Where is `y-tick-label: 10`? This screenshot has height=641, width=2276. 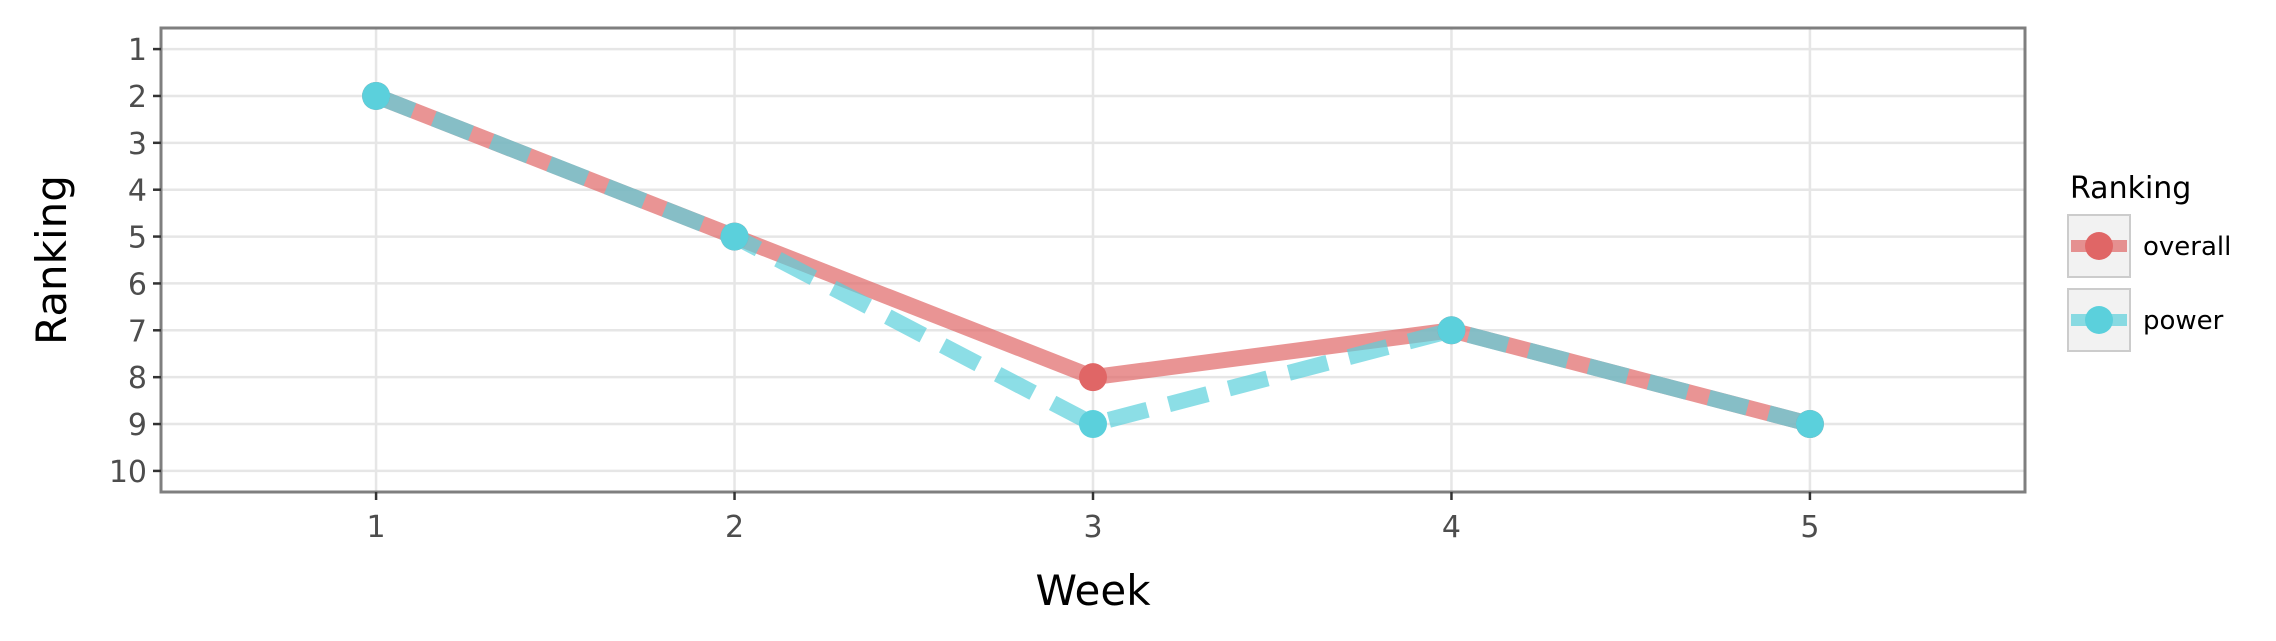 y-tick-label: 10 is located at coordinates (128, 472).